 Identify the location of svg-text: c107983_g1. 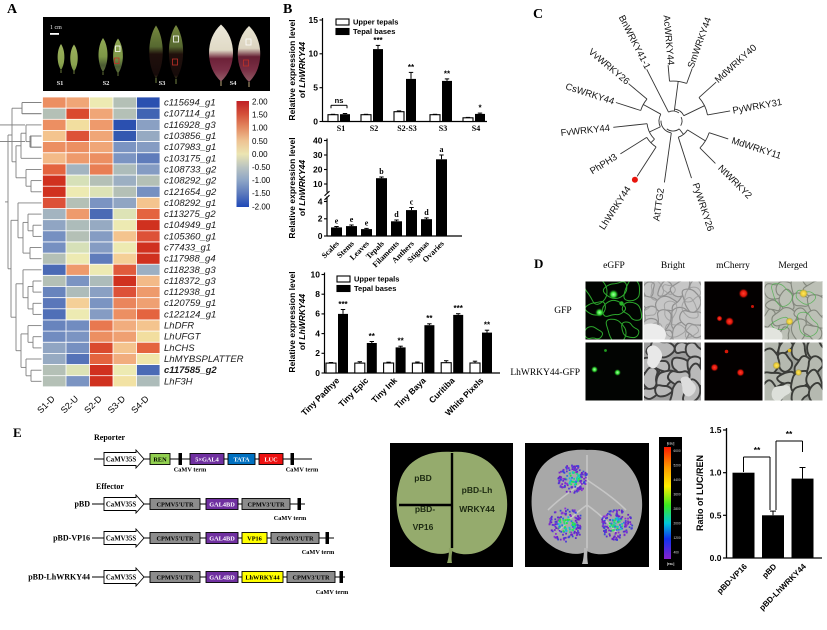
(190, 147).